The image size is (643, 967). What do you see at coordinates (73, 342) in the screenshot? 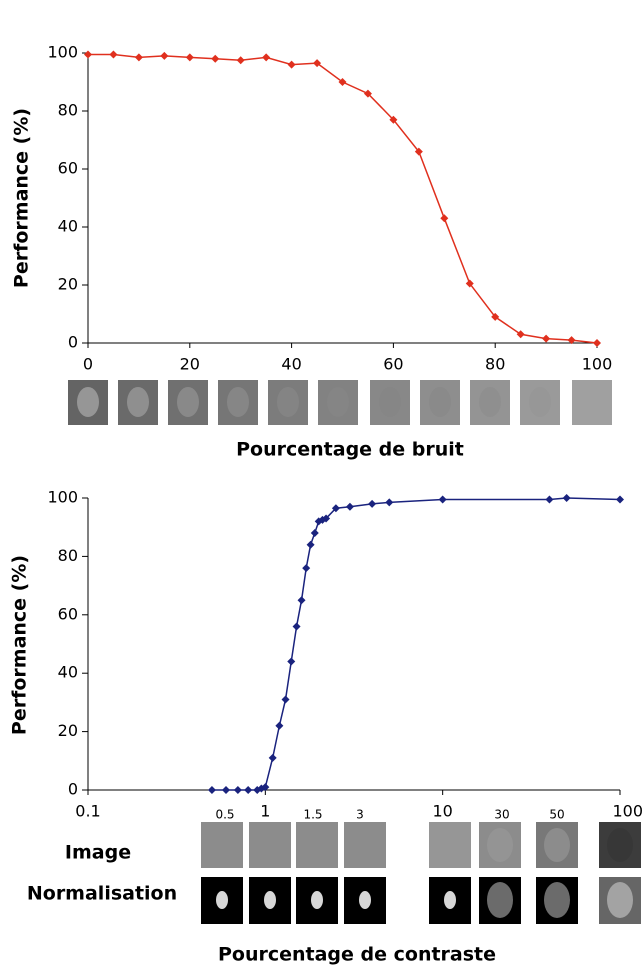
I see `y-tick-label: 0` at bounding box center [73, 342].